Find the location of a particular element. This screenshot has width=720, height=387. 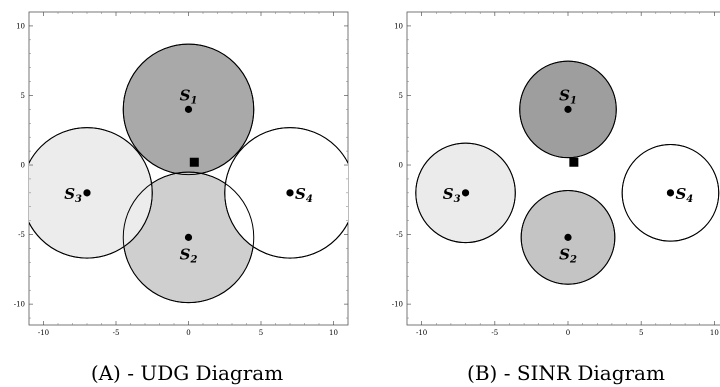

udg-caption: (A) - UDG Diagram is located at coordinates (187, 373).